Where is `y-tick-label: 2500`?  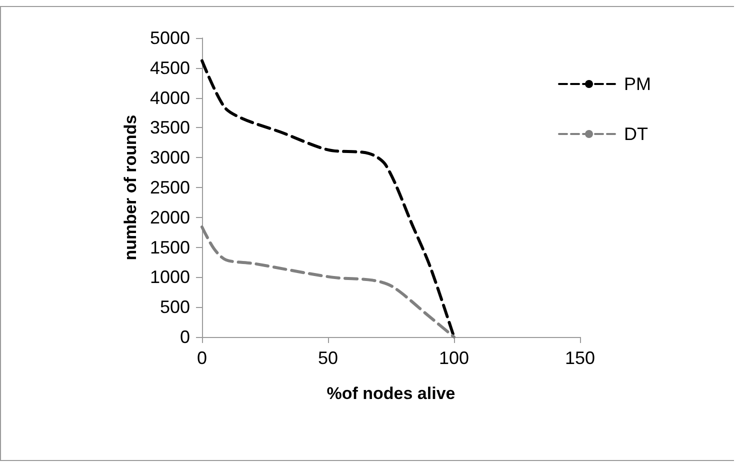 y-tick-label: 2500 is located at coordinates (170, 188).